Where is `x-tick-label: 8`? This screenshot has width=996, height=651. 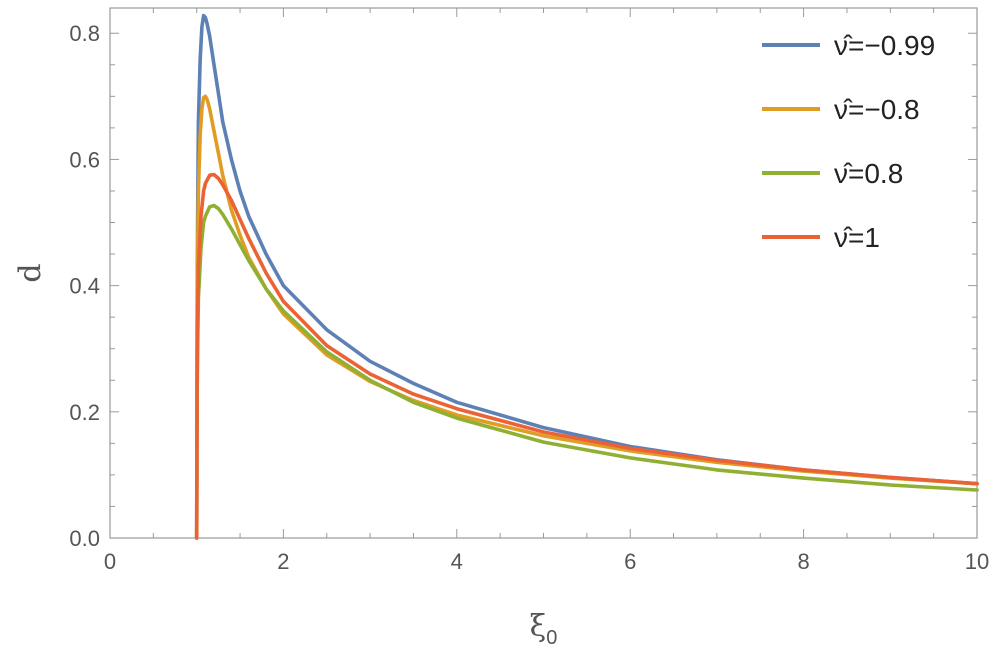 x-tick-label: 8 is located at coordinates (803, 561).